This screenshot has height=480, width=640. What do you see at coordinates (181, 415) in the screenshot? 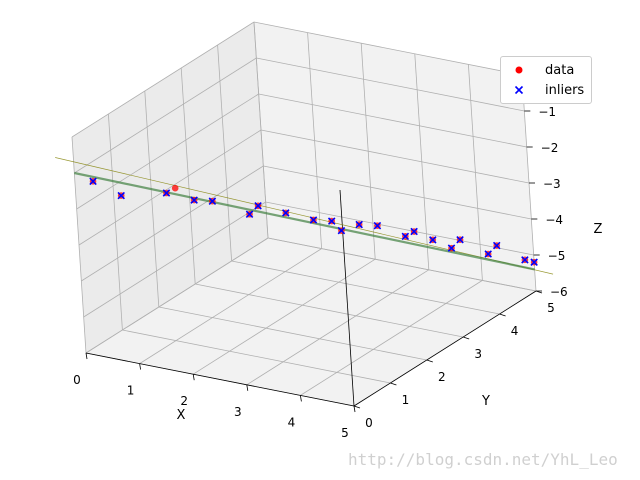
I see `x-axis-label: X` at bounding box center [181, 415].